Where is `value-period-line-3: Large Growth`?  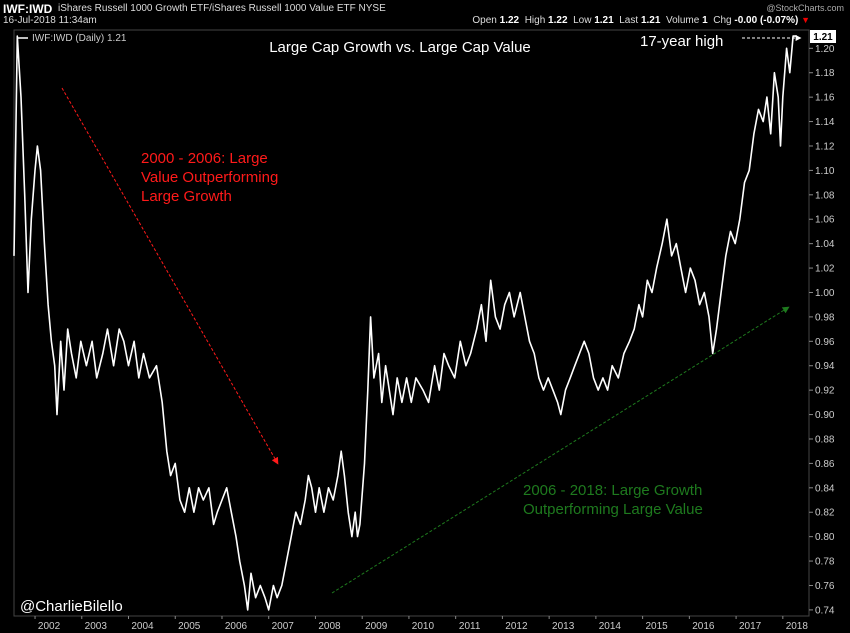
value-period-line-3: Large Growth is located at coordinates (186, 196).